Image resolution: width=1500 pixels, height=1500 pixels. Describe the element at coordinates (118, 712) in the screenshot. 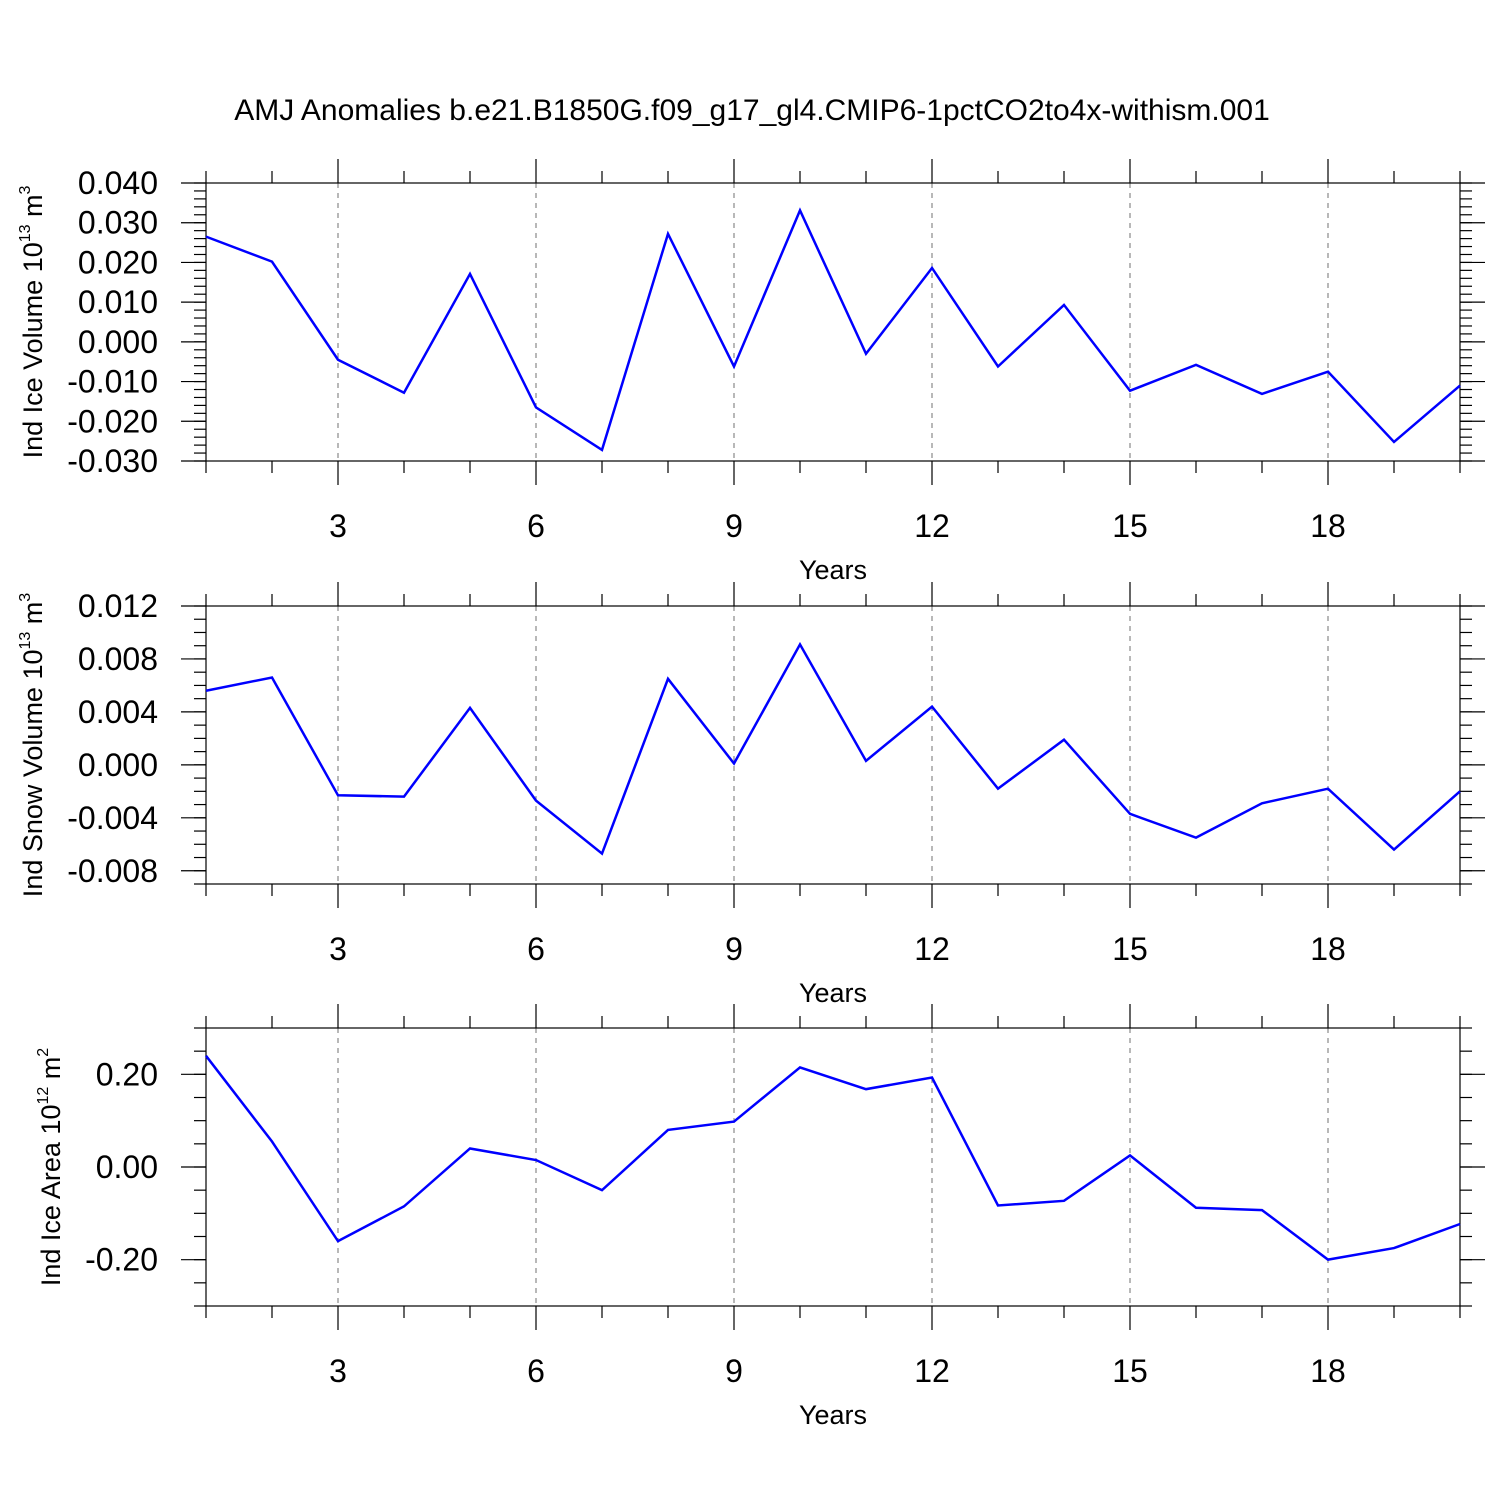

I see `y-tick-label: 0.004` at that location.